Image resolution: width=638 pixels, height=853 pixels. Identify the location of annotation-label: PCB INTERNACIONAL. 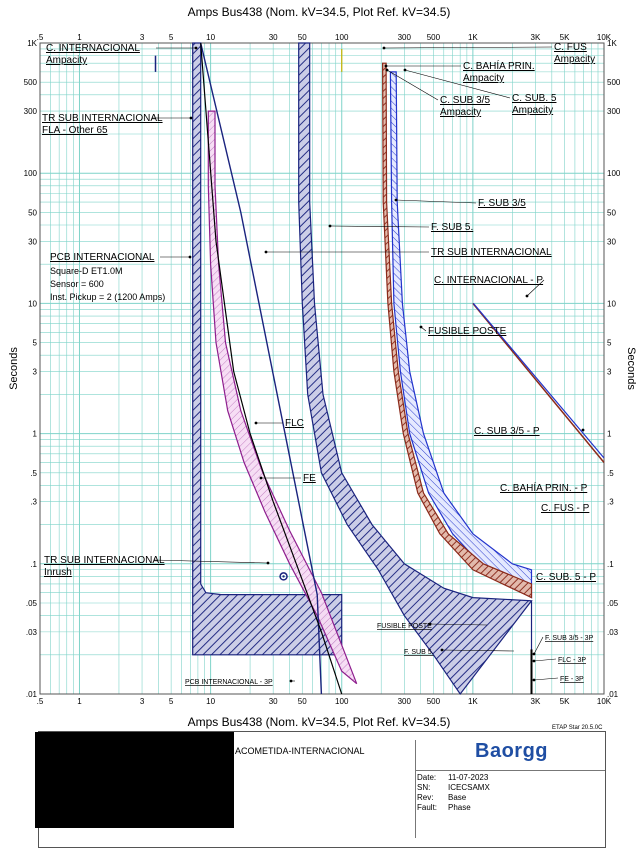
(102, 257).